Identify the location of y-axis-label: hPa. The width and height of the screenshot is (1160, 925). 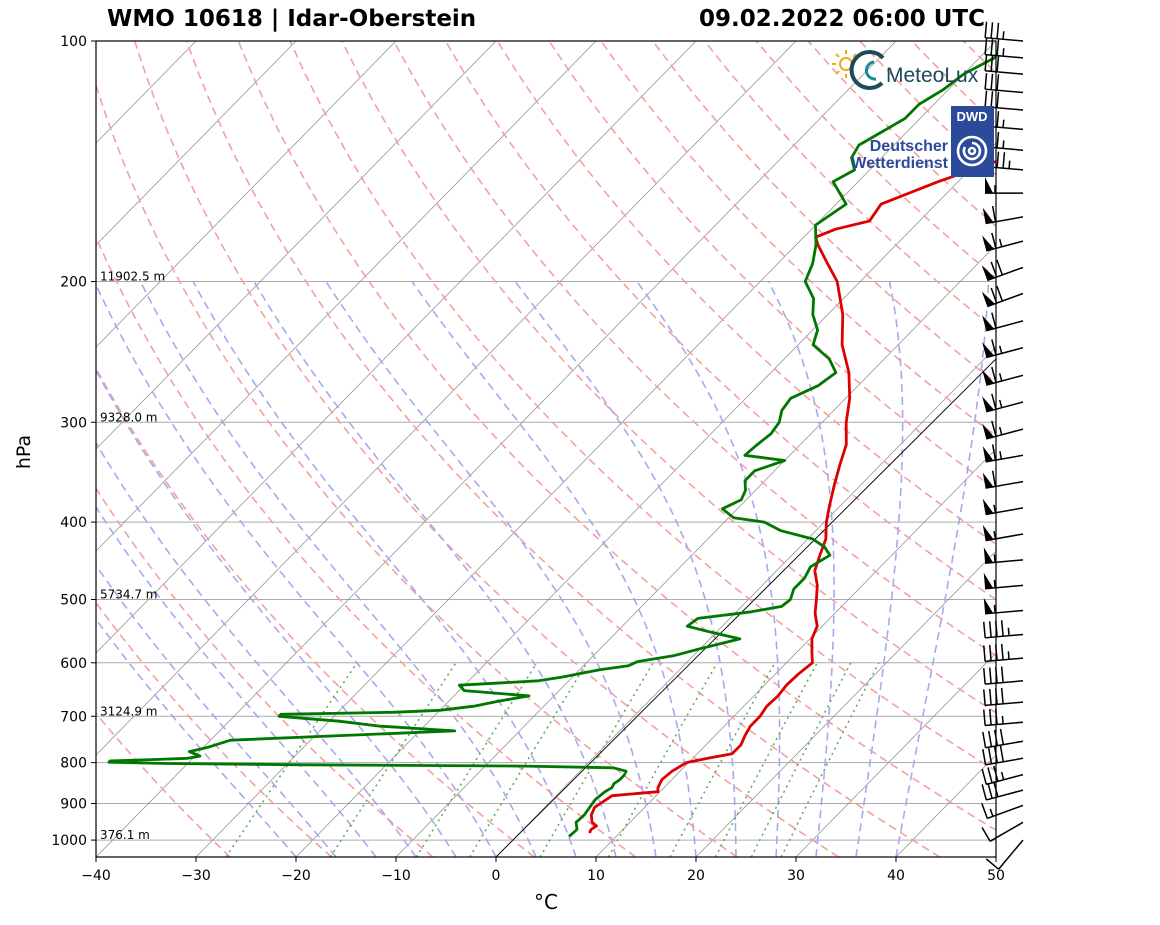
(24, 452).